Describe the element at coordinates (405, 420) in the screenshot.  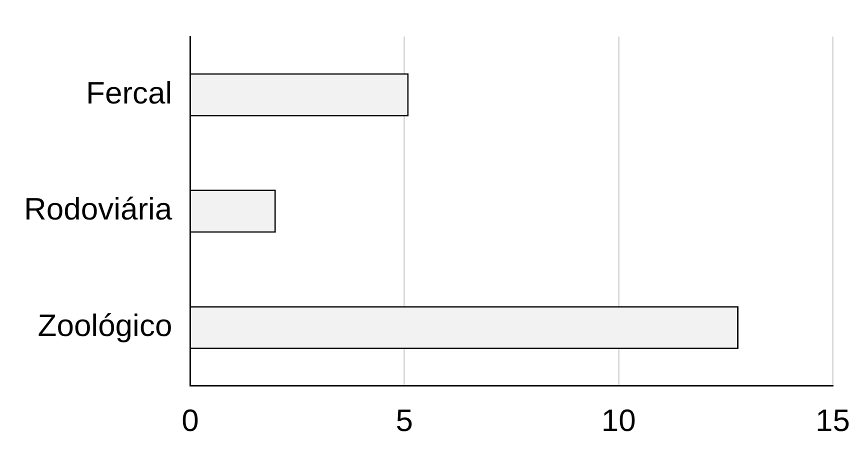
I see `x-tick-label: 5` at that location.